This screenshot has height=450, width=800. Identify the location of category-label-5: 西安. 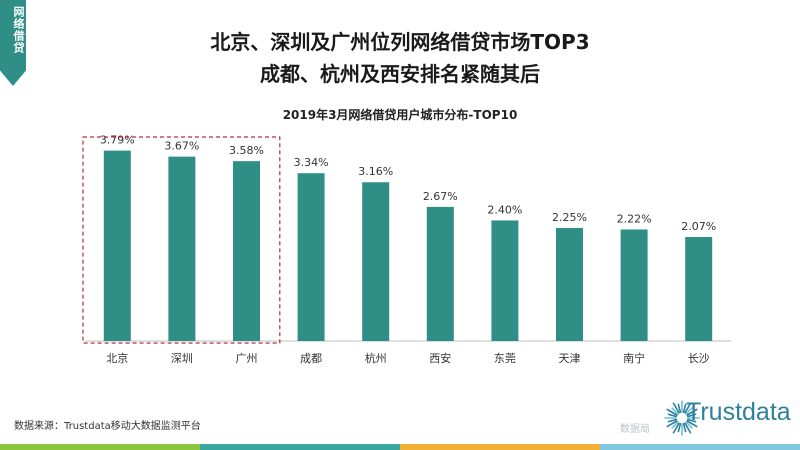
(440, 358).